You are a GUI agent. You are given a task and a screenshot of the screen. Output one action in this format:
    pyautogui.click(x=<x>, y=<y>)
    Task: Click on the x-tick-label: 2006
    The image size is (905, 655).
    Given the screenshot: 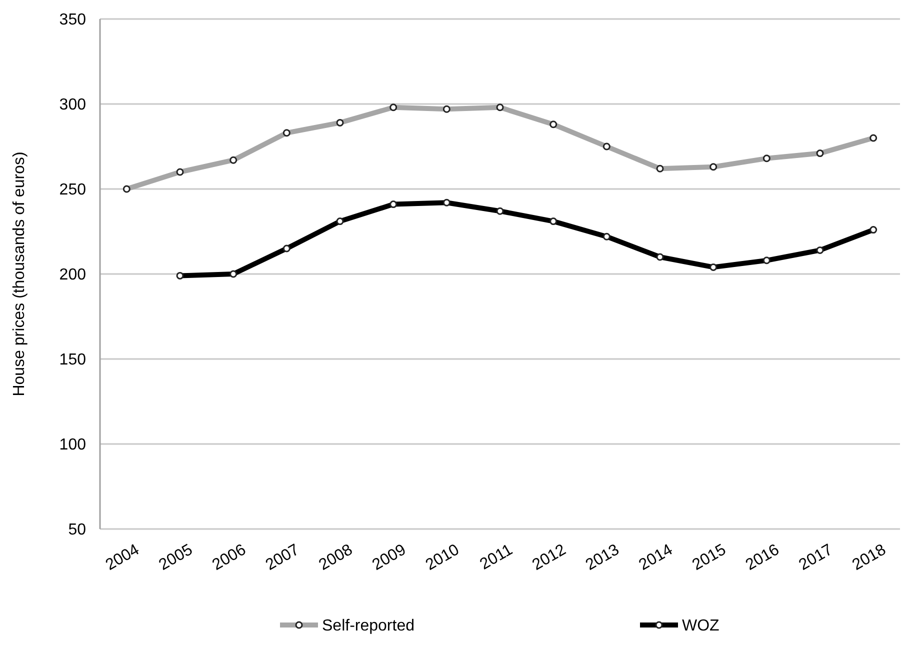 What is the action you would take?
    pyautogui.click(x=230, y=557)
    